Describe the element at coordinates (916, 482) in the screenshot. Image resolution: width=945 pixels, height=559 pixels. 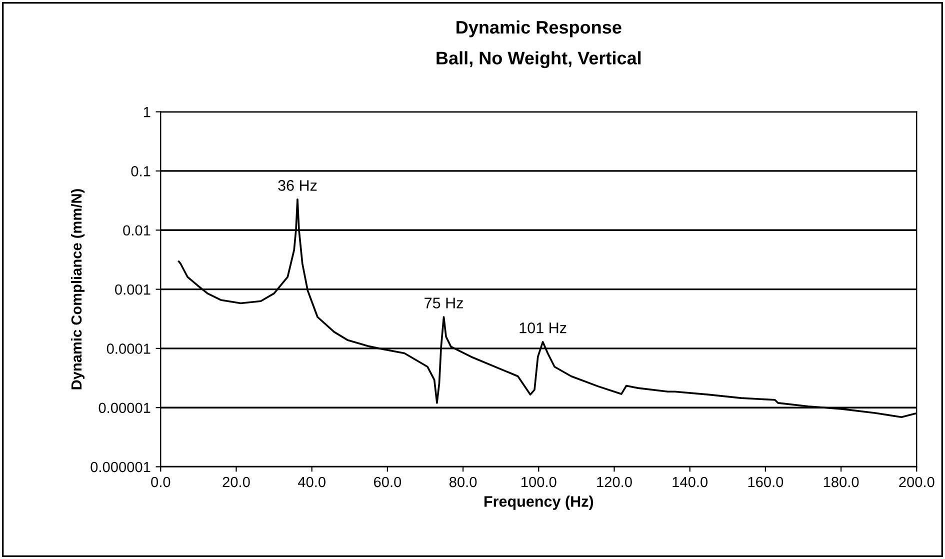
I see `x-tick-label: 200.0` at that location.